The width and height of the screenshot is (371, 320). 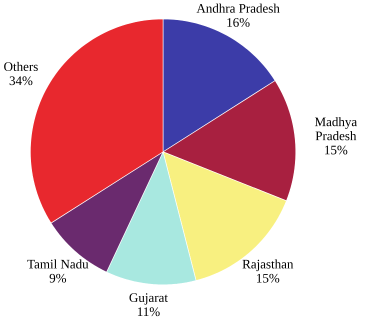 What do you see at coordinates (268, 265) in the screenshot?
I see `slice-label: Rajasthan` at bounding box center [268, 265].